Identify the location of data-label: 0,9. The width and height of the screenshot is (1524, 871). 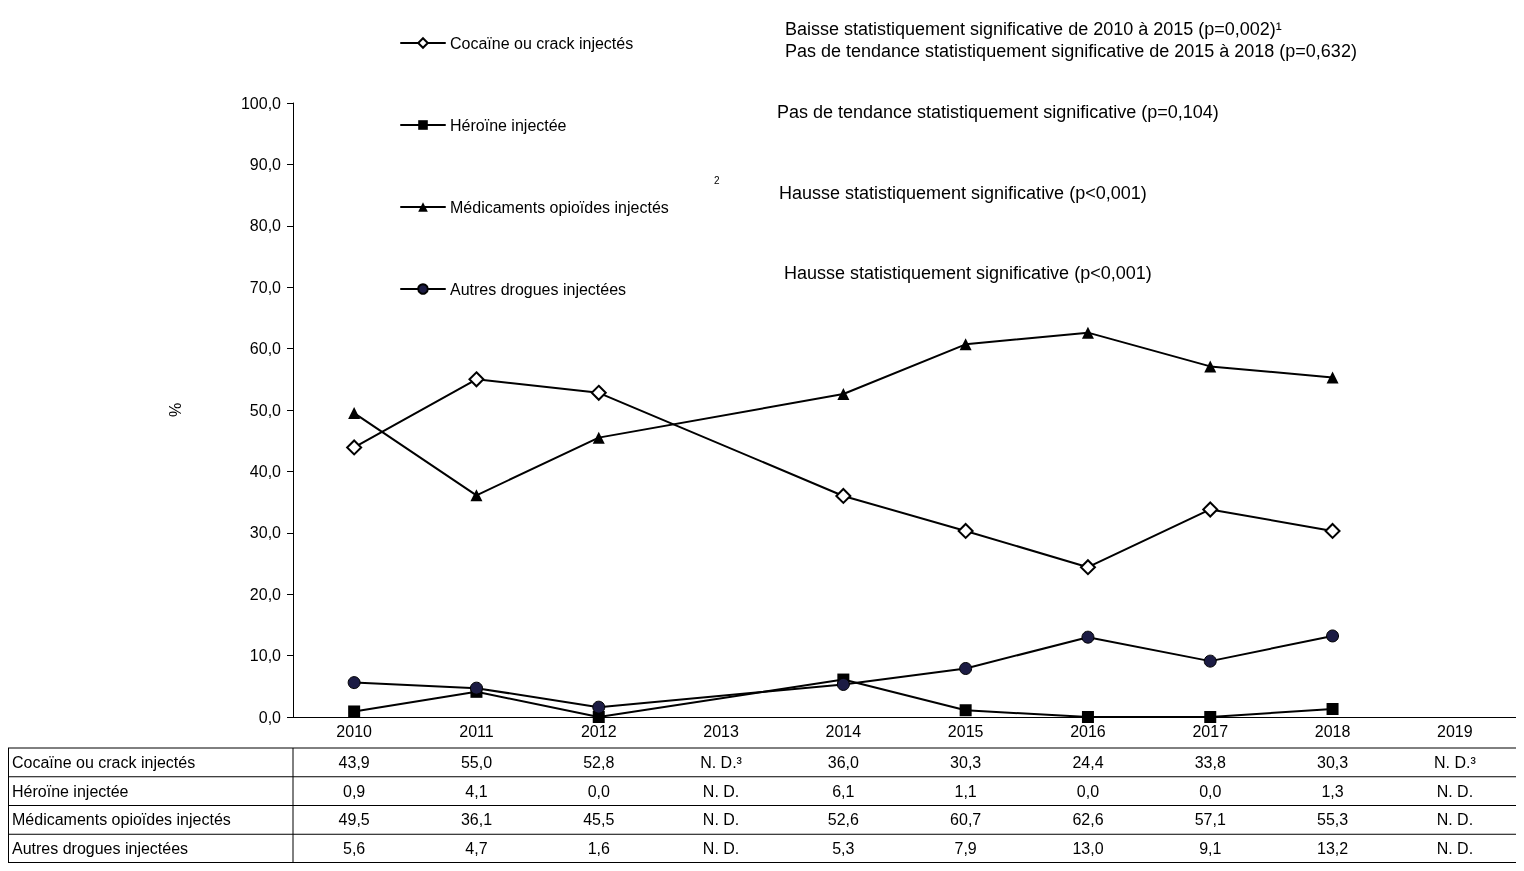
(354, 791).